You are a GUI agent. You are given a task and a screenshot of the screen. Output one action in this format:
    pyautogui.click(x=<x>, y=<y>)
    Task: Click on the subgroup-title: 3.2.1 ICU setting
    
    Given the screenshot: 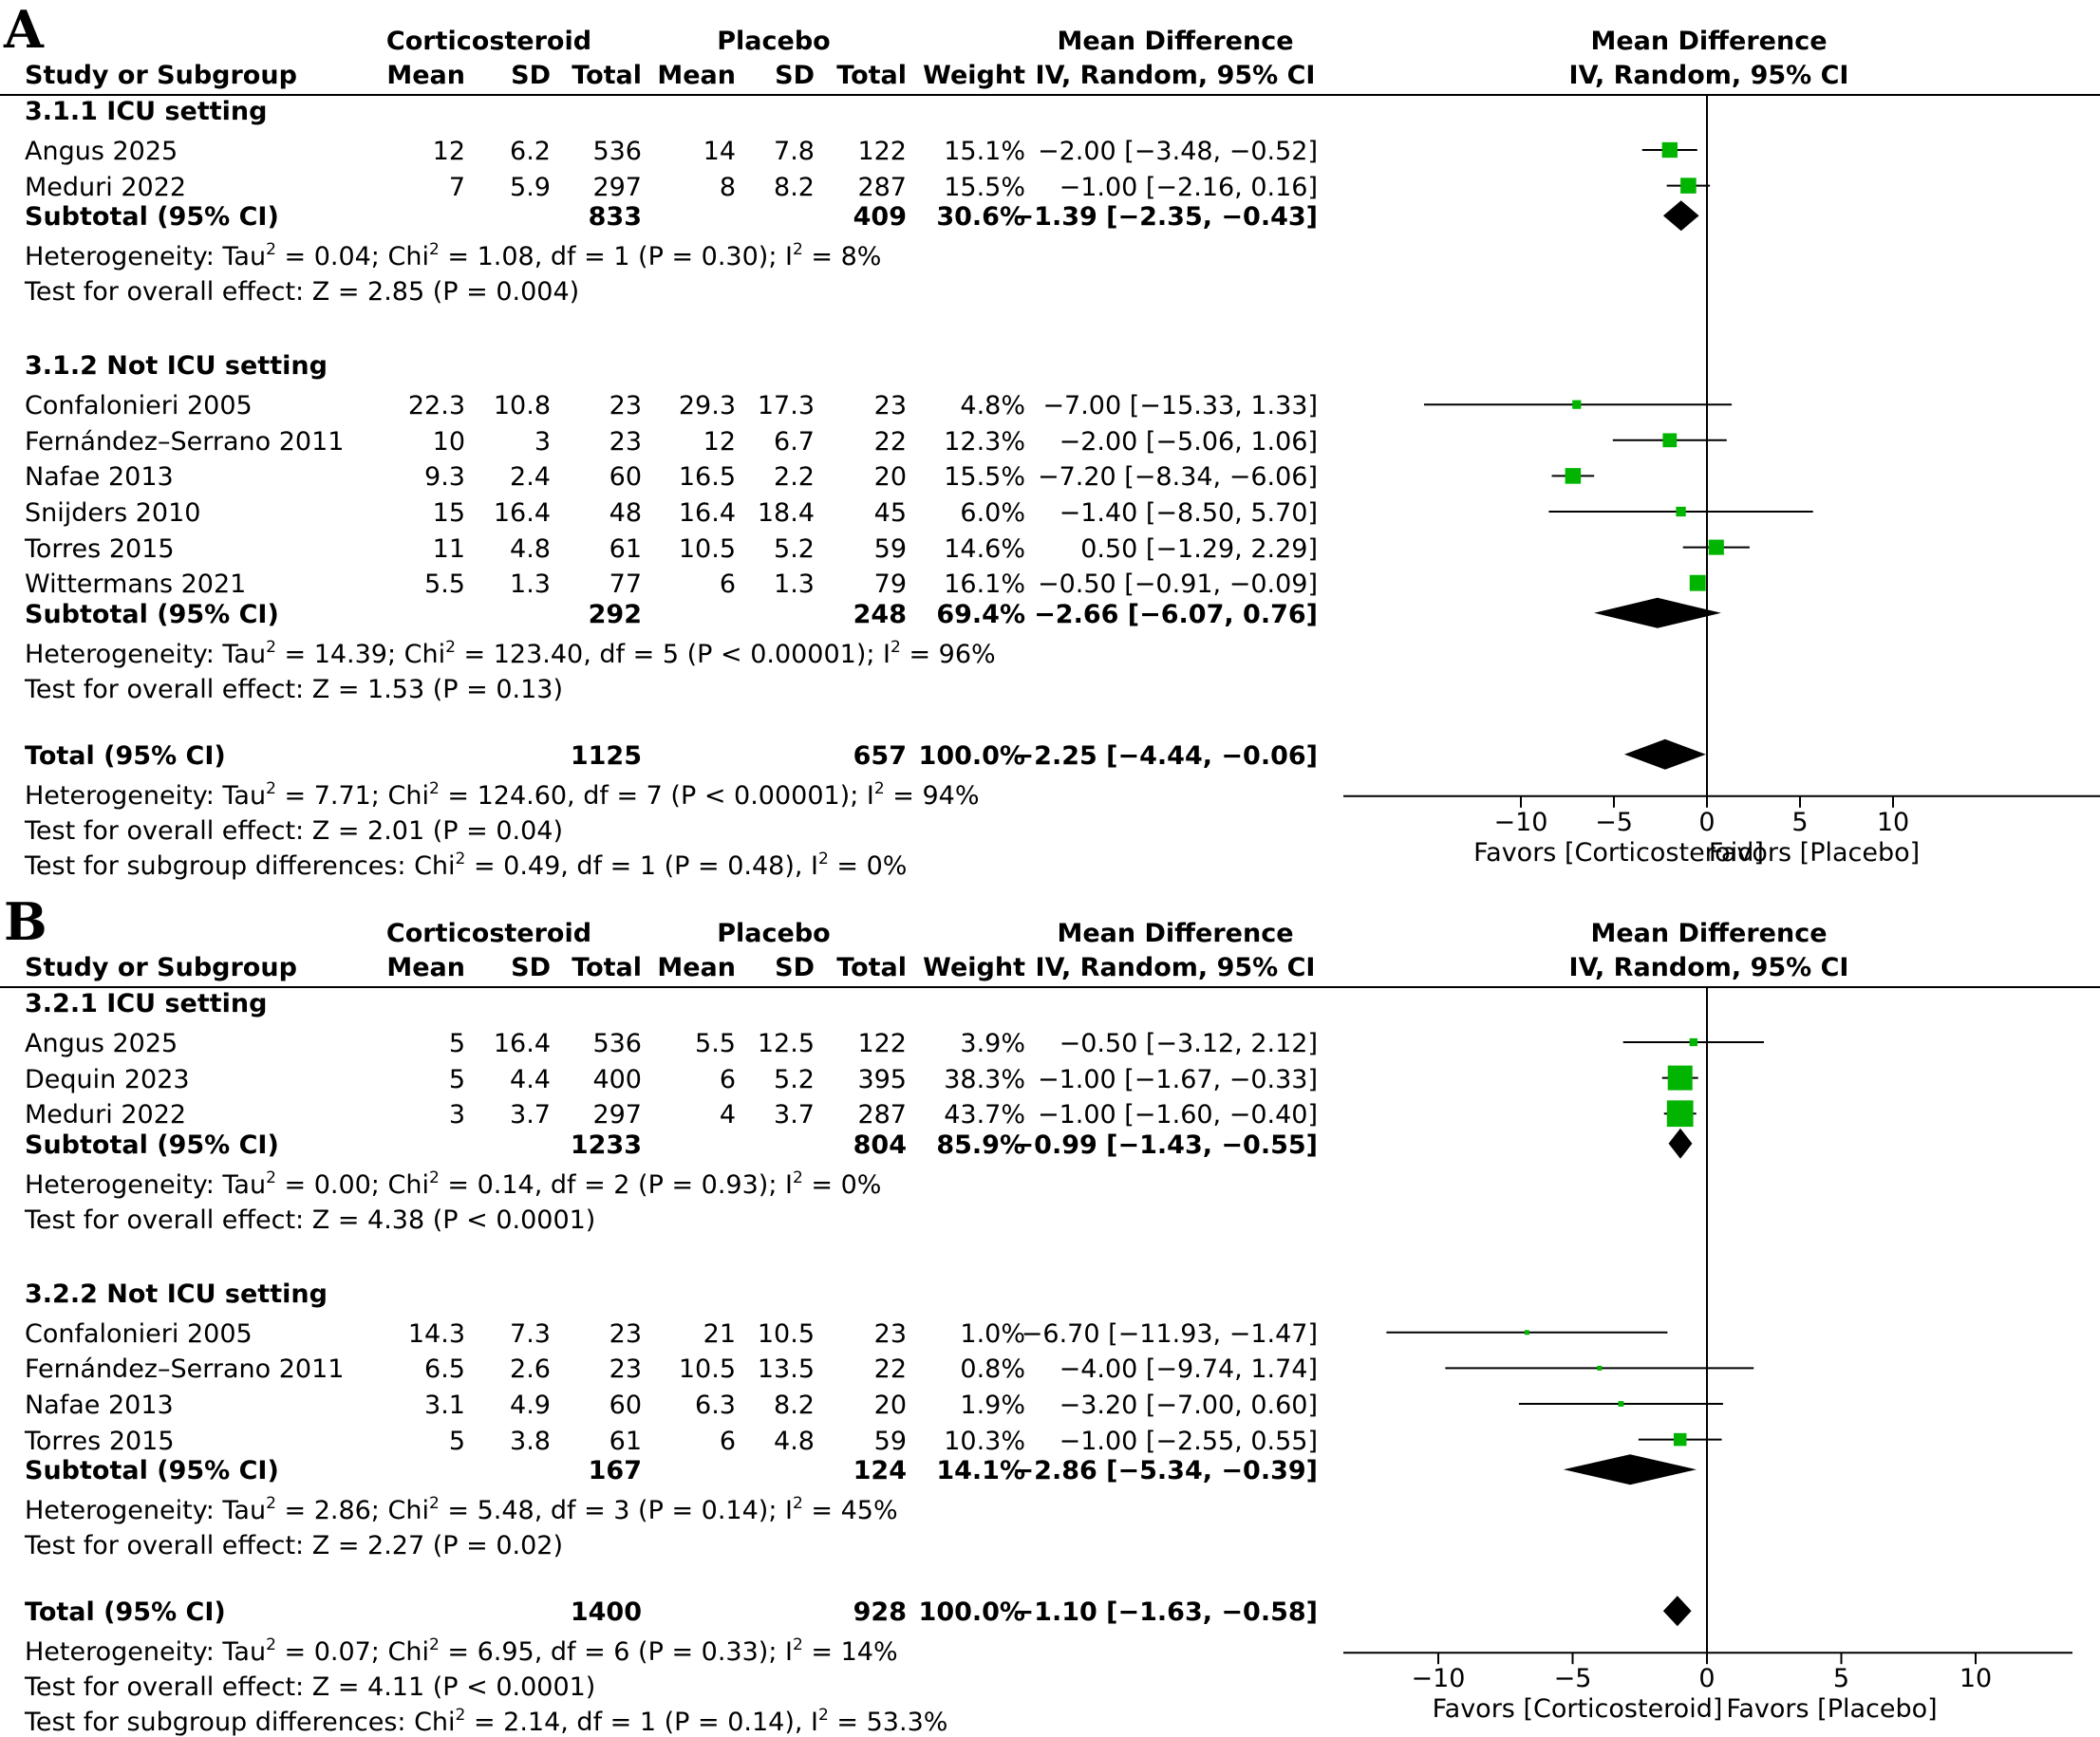 What is the action you would take?
    pyautogui.click(x=146, y=1004)
    